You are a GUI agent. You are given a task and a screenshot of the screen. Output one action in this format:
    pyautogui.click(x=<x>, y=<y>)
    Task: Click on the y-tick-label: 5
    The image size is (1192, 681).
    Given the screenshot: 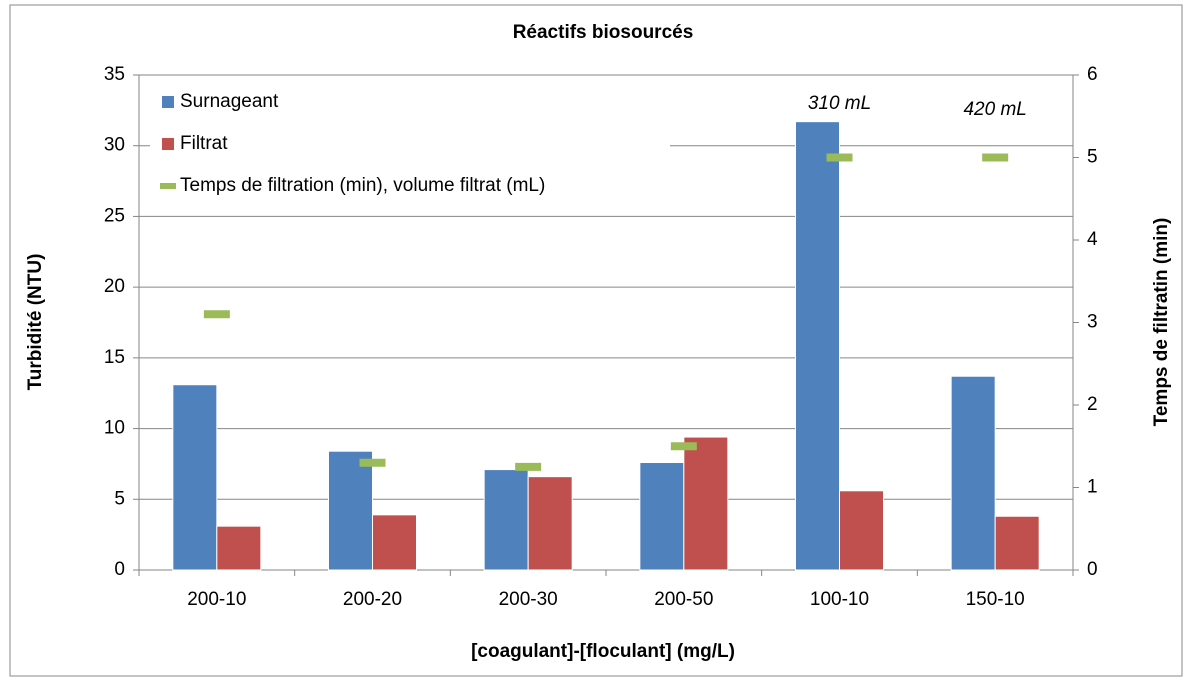 What is the action you would take?
    pyautogui.click(x=119, y=498)
    